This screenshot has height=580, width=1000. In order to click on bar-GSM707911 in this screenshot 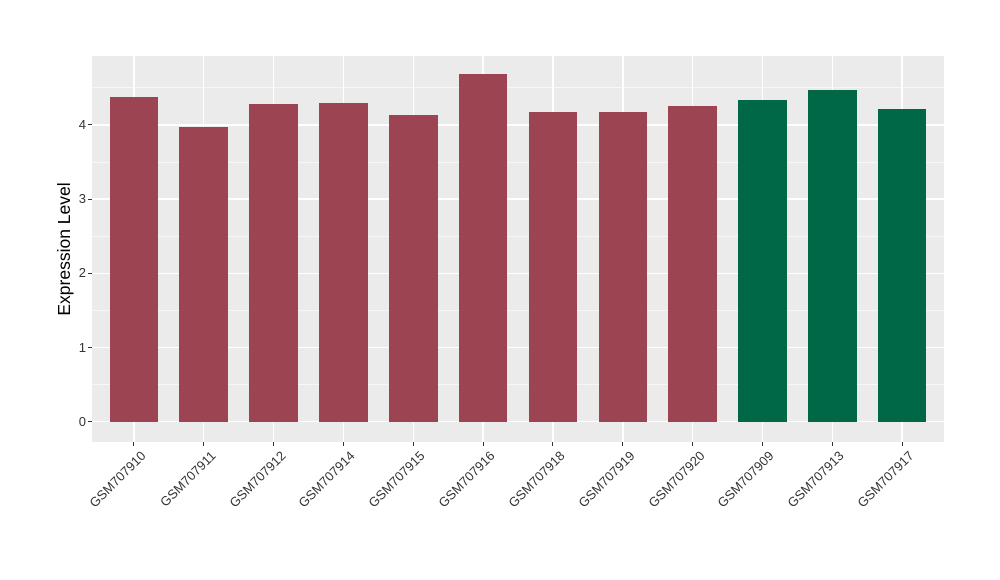, I will do `click(203, 274)`.